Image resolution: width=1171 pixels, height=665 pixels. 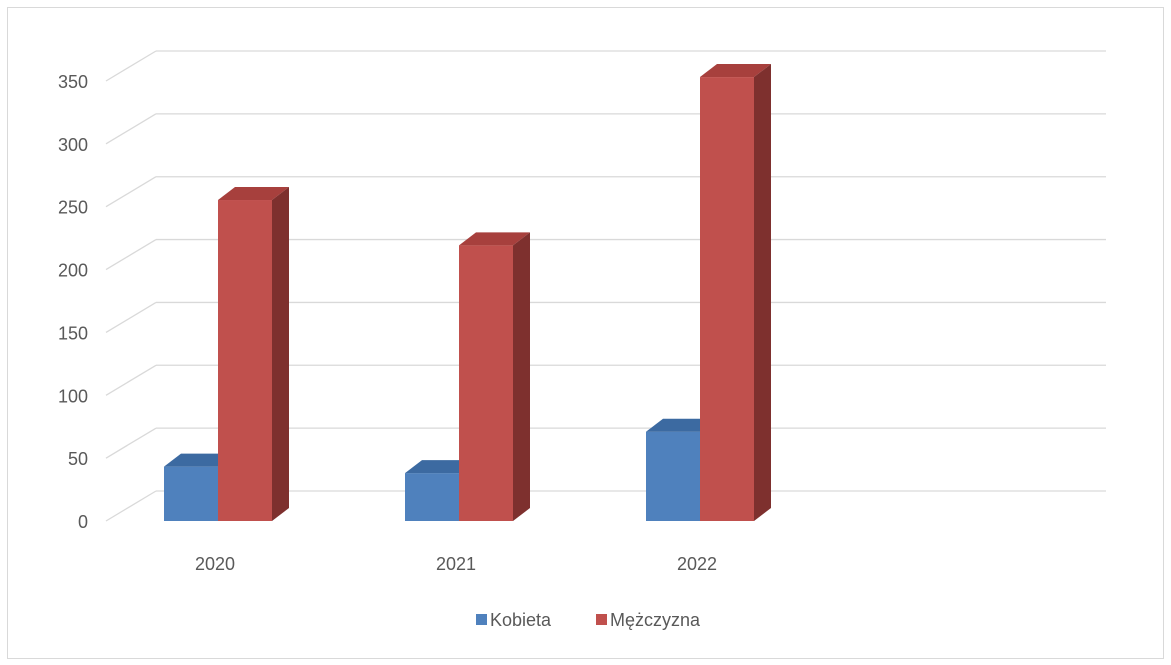 What do you see at coordinates (73, 396) in the screenshot?
I see `y-tick-label: 100` at bounding box center [73, 396].